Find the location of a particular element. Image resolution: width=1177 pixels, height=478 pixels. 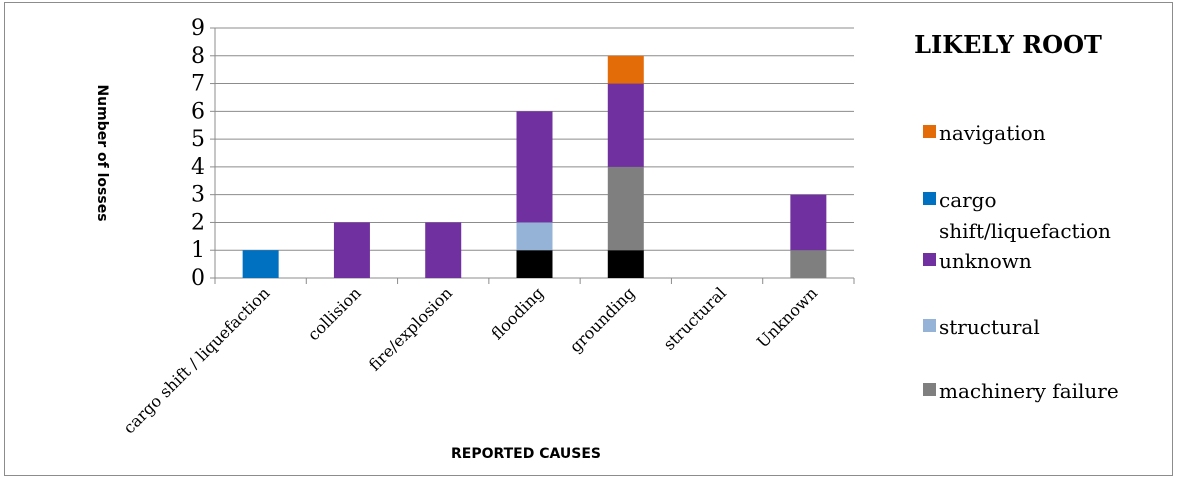

x-tick-label: cargo shift / liquefaction is located at coordinates (196, 360).